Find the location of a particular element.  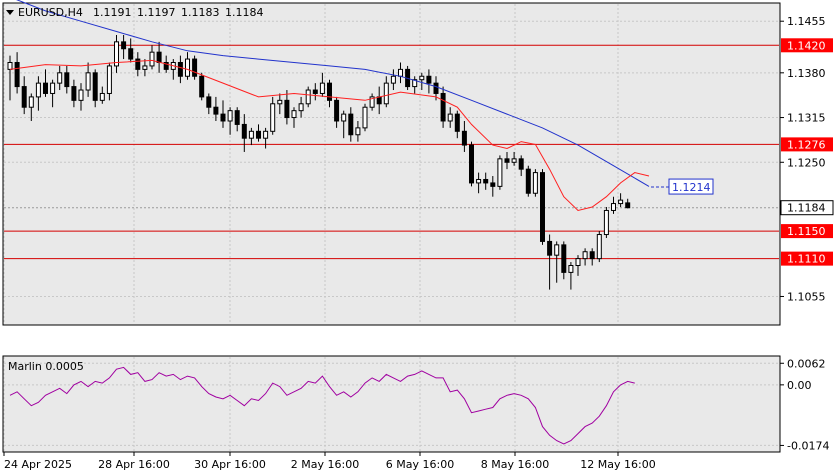

current-price-label: 1.1184 is located at coordinates (806, 208).